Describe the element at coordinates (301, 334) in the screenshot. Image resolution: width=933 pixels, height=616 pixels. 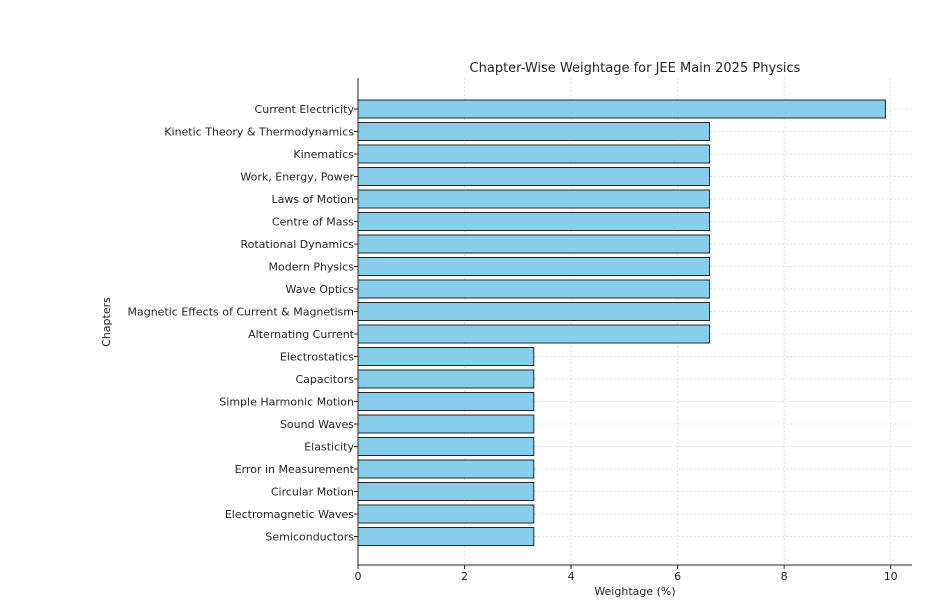
I see `category-label: Alternating Current` at that location.